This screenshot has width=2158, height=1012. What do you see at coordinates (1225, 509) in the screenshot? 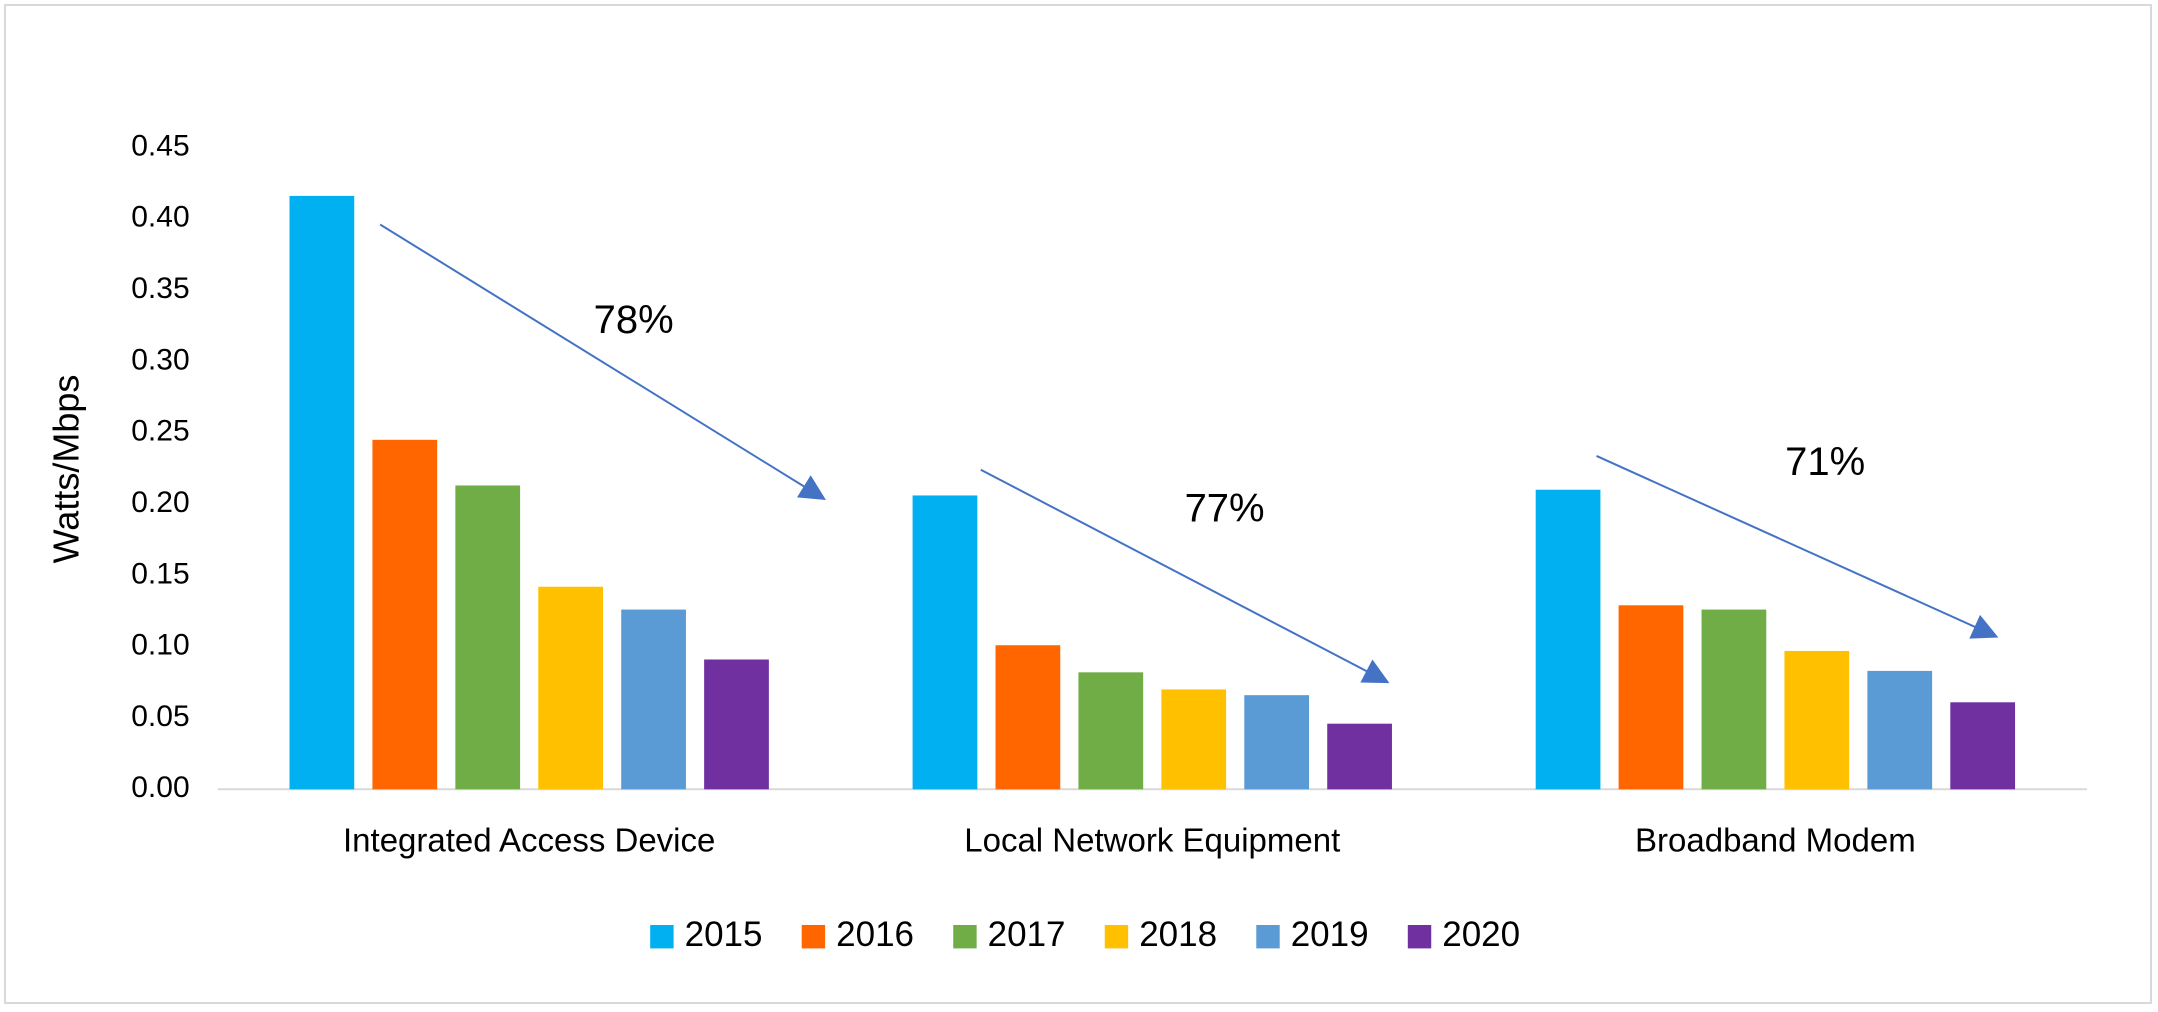
I see `annotation: 77%` at bounding box center [1225, 509].